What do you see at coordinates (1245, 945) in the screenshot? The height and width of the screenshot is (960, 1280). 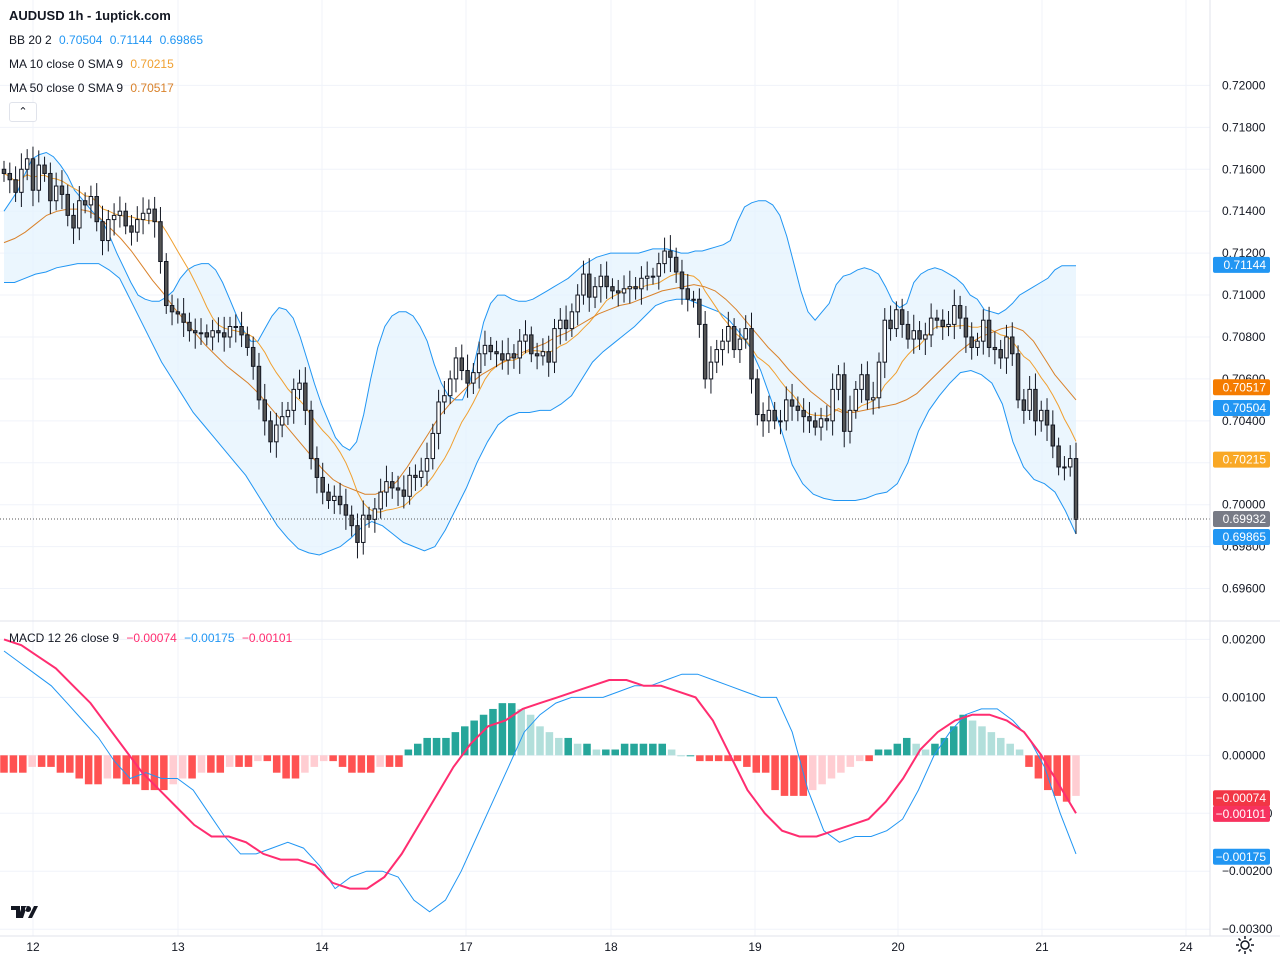 I see `settings-gear-icon` at bounding box center [1245, 945].